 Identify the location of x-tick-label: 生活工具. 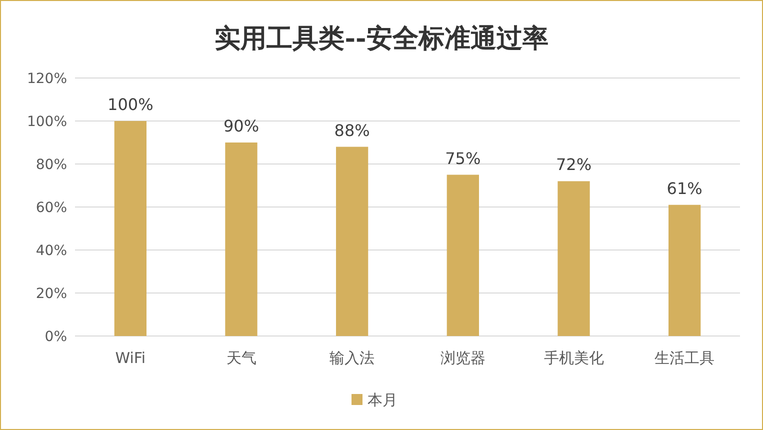
(684, 358).